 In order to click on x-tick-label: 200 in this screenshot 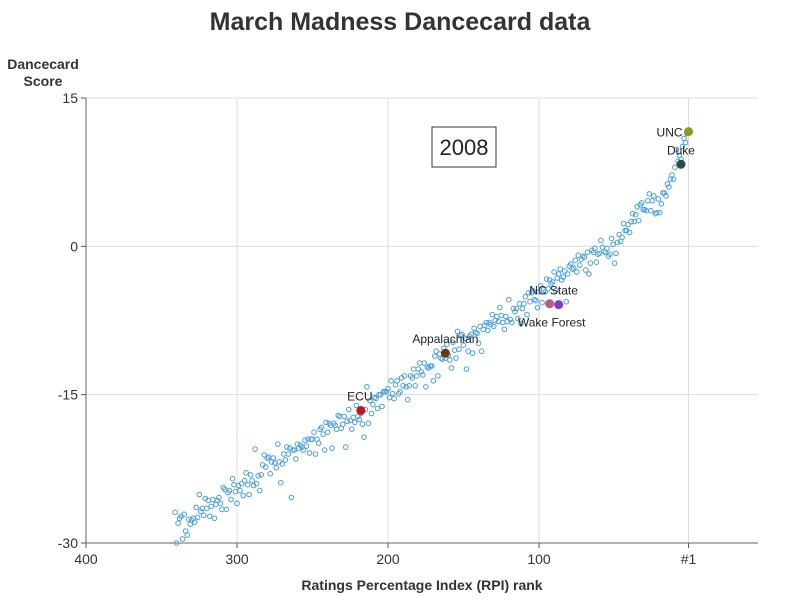, I will do `click(388, 559)`.